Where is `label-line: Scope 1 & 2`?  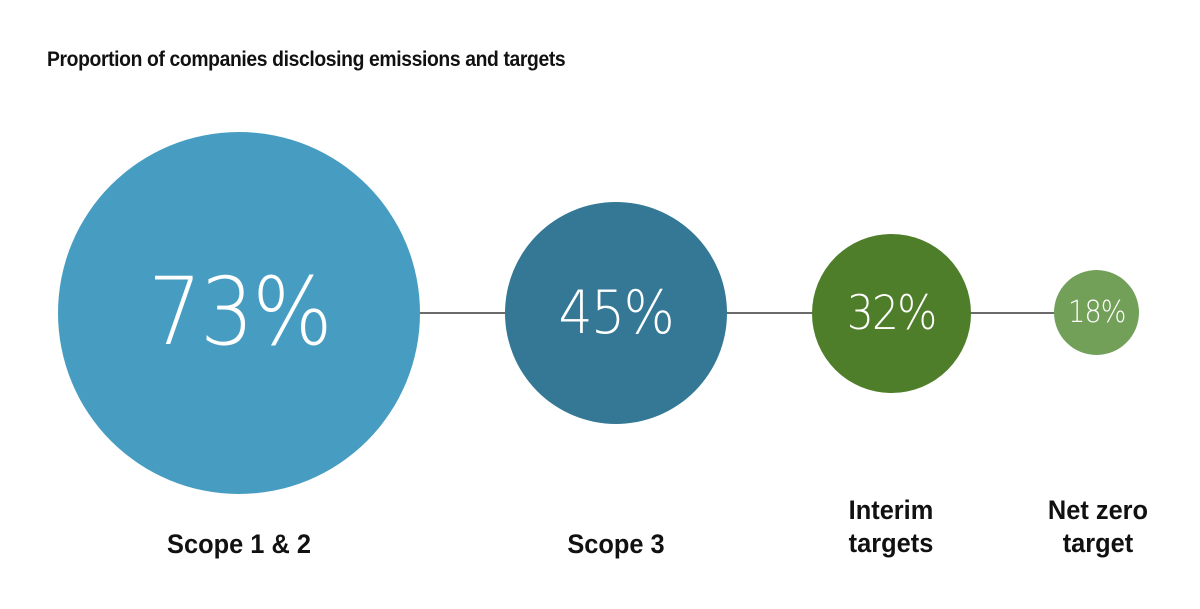
label-line: Scope 1 & 2 is located at coordinates (239, 544).